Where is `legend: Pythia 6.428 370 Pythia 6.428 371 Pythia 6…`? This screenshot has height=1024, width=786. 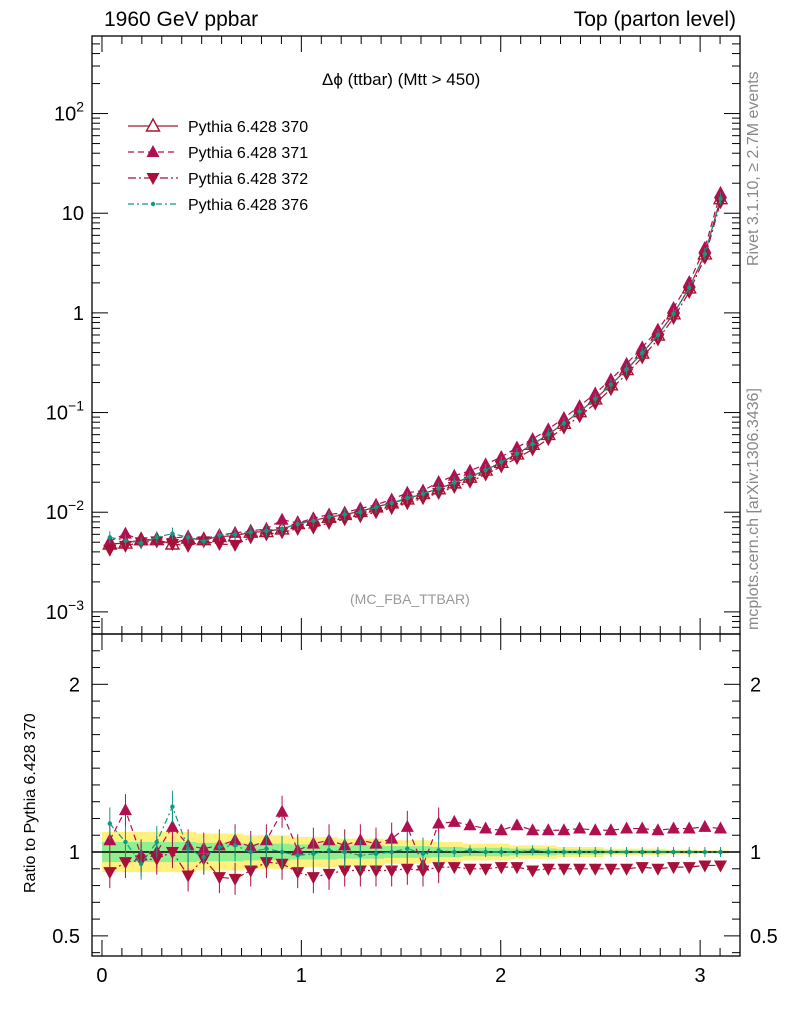
legend: Pythia 6.428 370 Pythia 6.428 371 Pythia 6… is located at coordinates (218, 165).